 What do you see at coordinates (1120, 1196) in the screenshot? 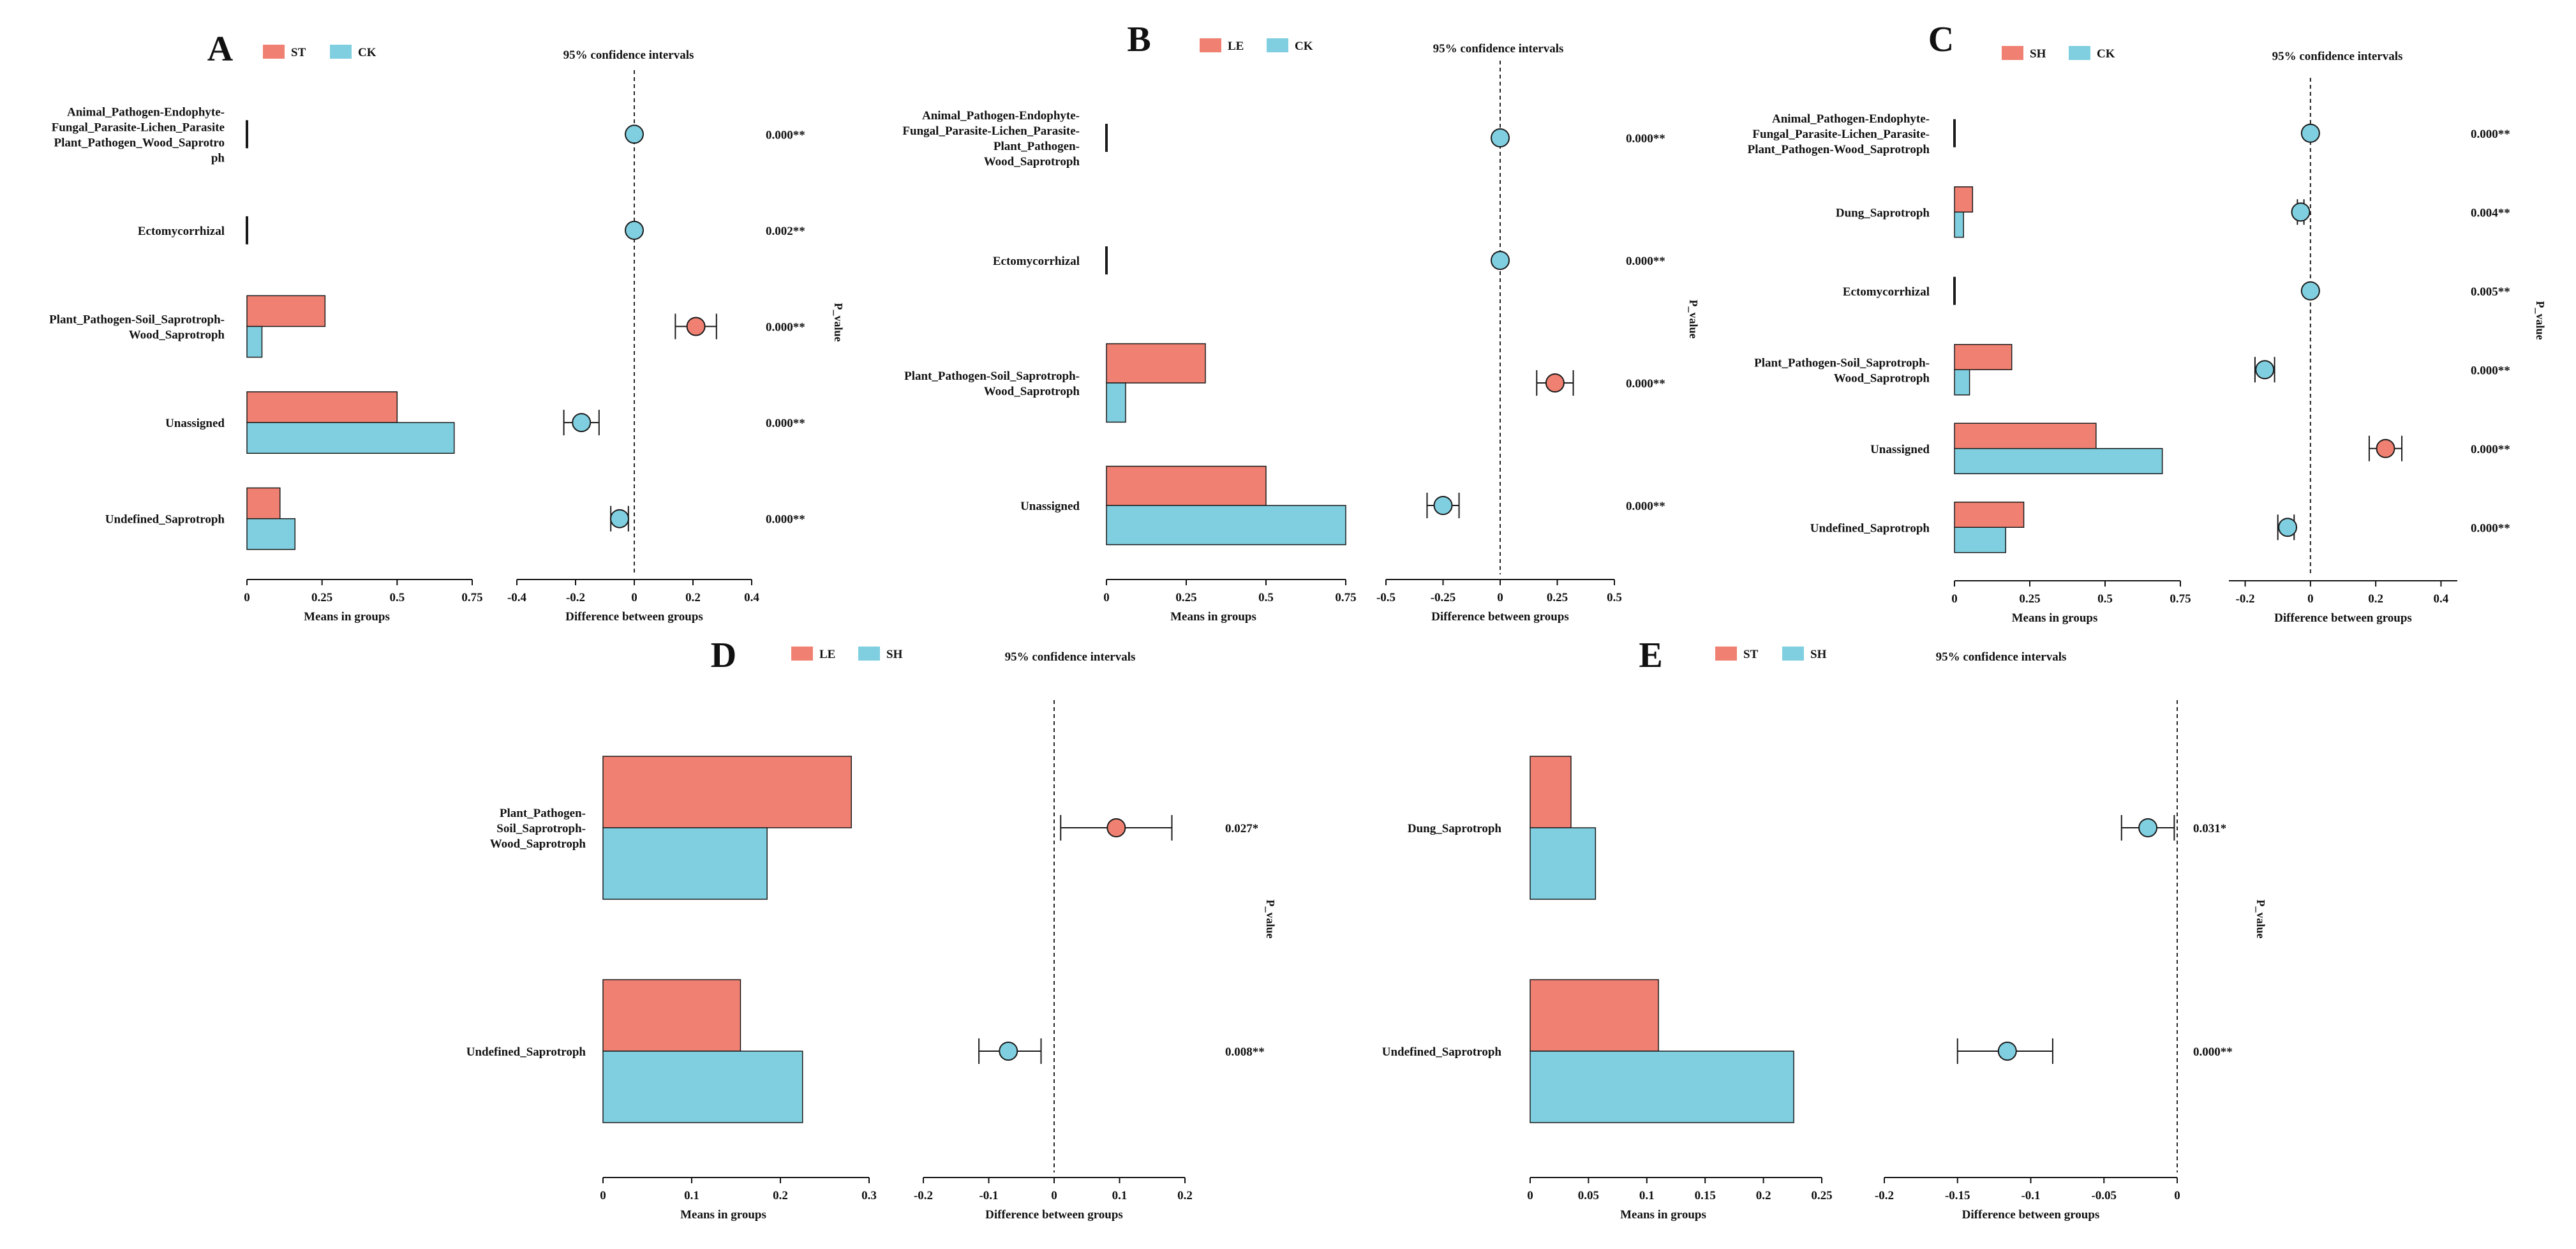
I see `diff-tick-label: 0.1` at bounding box center [1120, 1196].